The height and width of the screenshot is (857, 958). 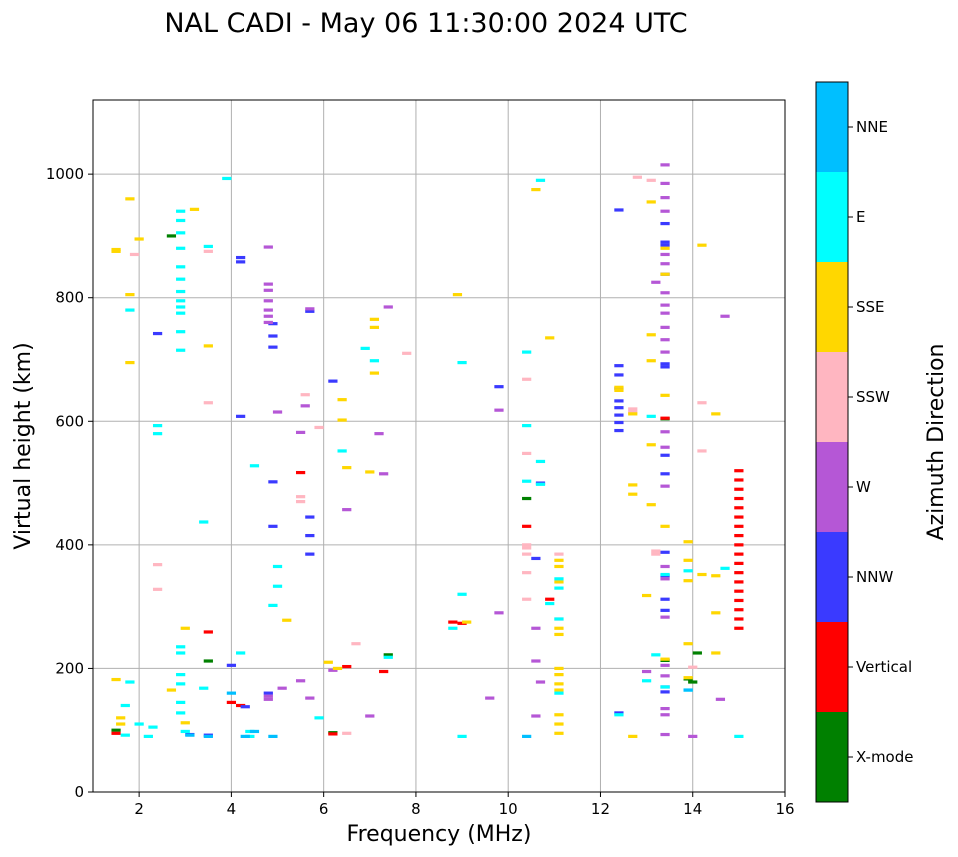 What do you see at coordinates (65, 174) in the screenshot?
I see `y-tick-label: 1000` at bounding box center [65, 174].